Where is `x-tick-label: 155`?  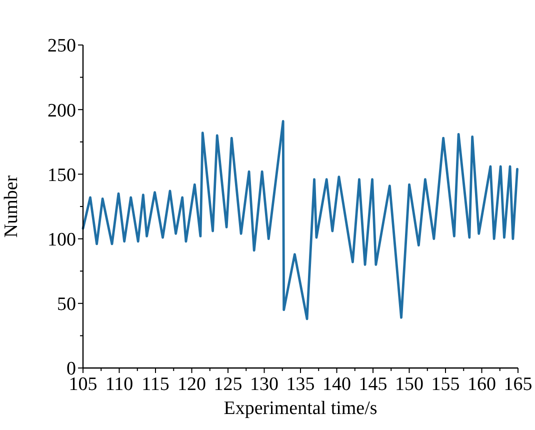
x-tick-label: 155 is located at coordinates (445, 384).